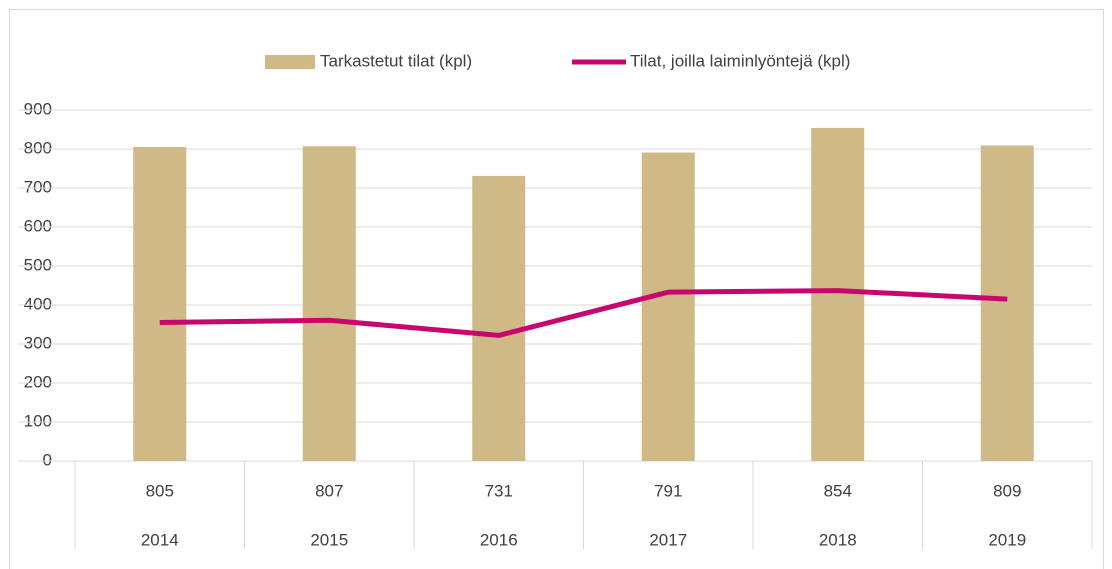  I want to click on legend-swatch, so click(290, 62).